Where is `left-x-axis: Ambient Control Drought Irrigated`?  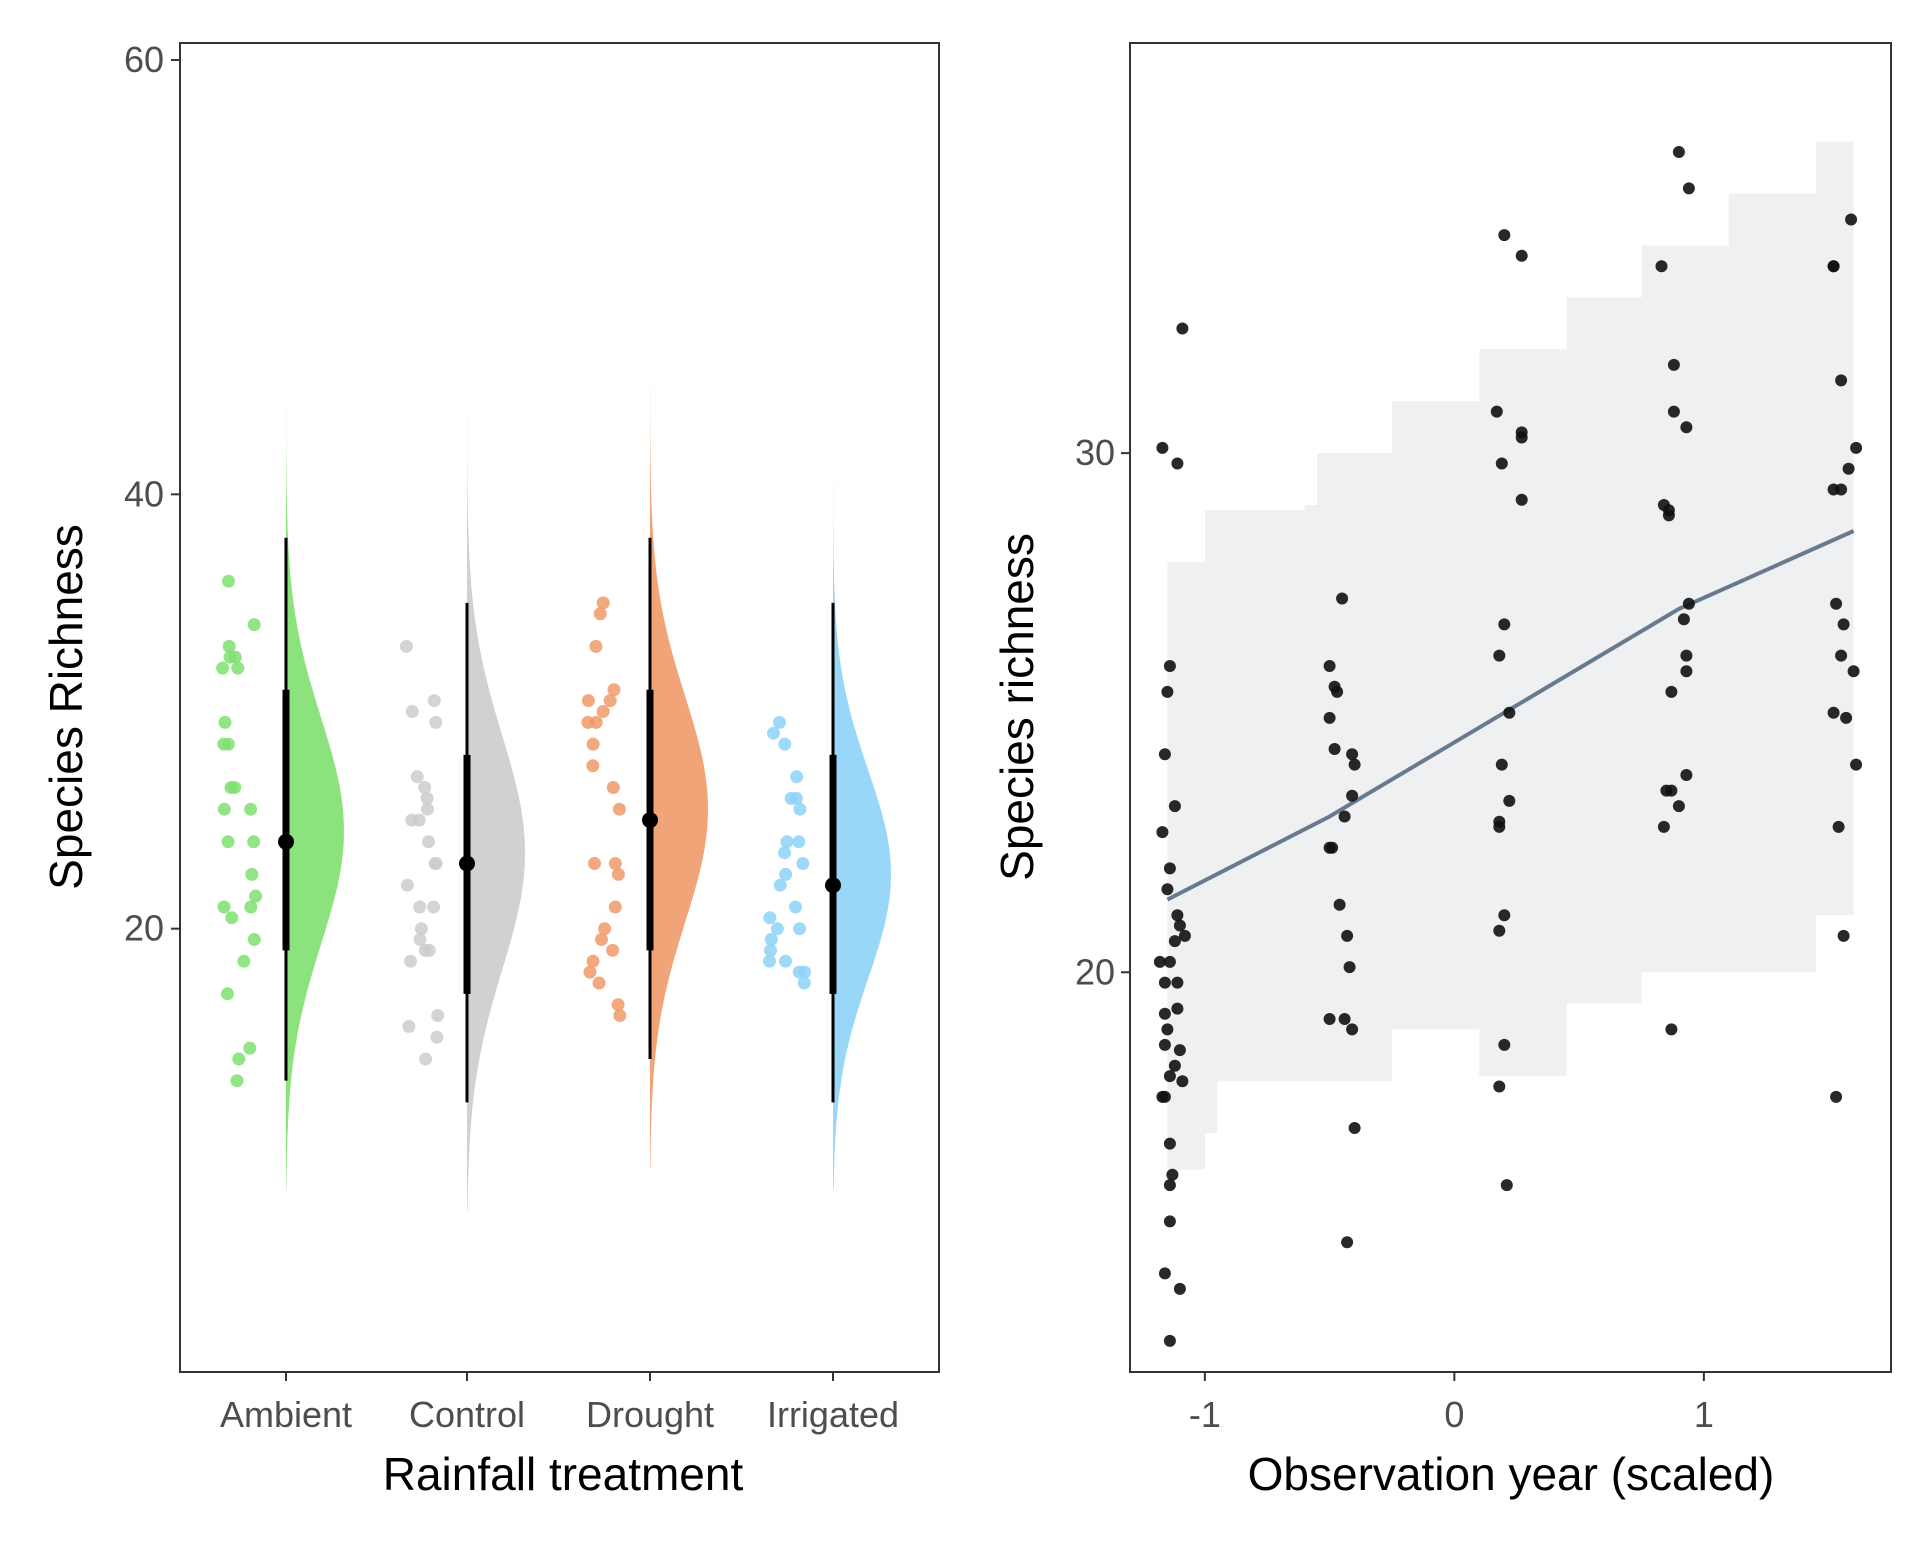
left-x-axis: Ambient Control Drought Irrigated is located at coordinates (559, 1403).